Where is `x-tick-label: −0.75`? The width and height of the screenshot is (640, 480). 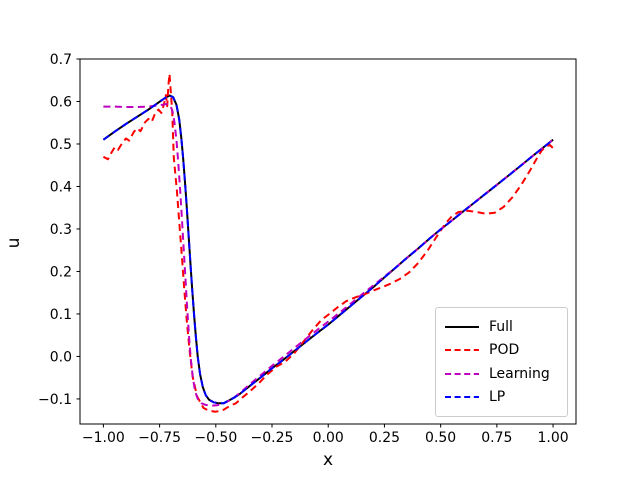 x-tick-label: −0.75 is located at coordinates (159, 438).